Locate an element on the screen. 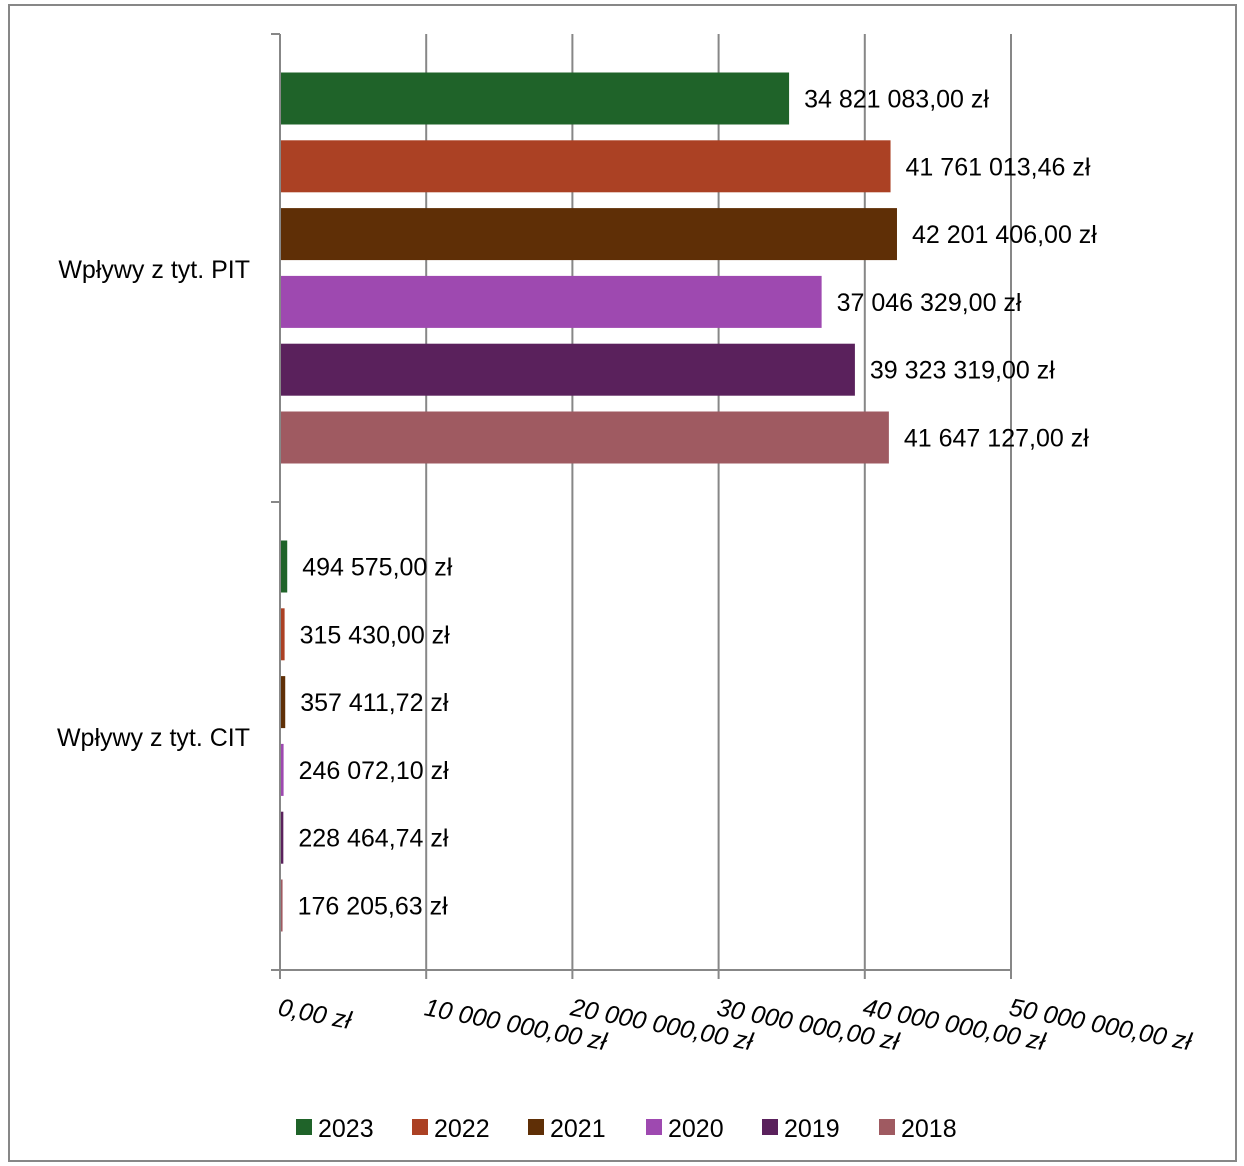 Image resolution: width=1244 pixels, height=1166 pixels. data-label: 228 464,74 zł is located at coordinates (373, 839).